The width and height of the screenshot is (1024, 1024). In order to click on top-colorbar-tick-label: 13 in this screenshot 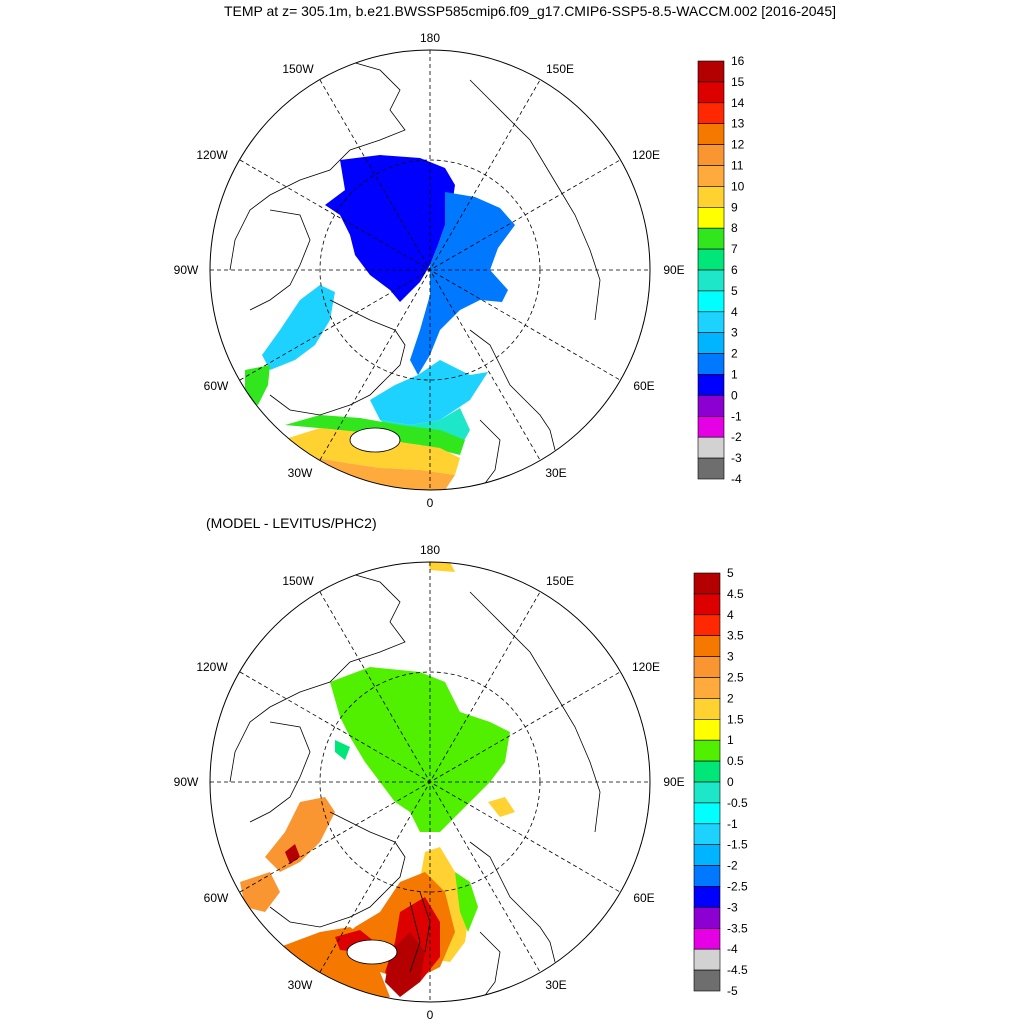, I will do `click(738, 124)`.